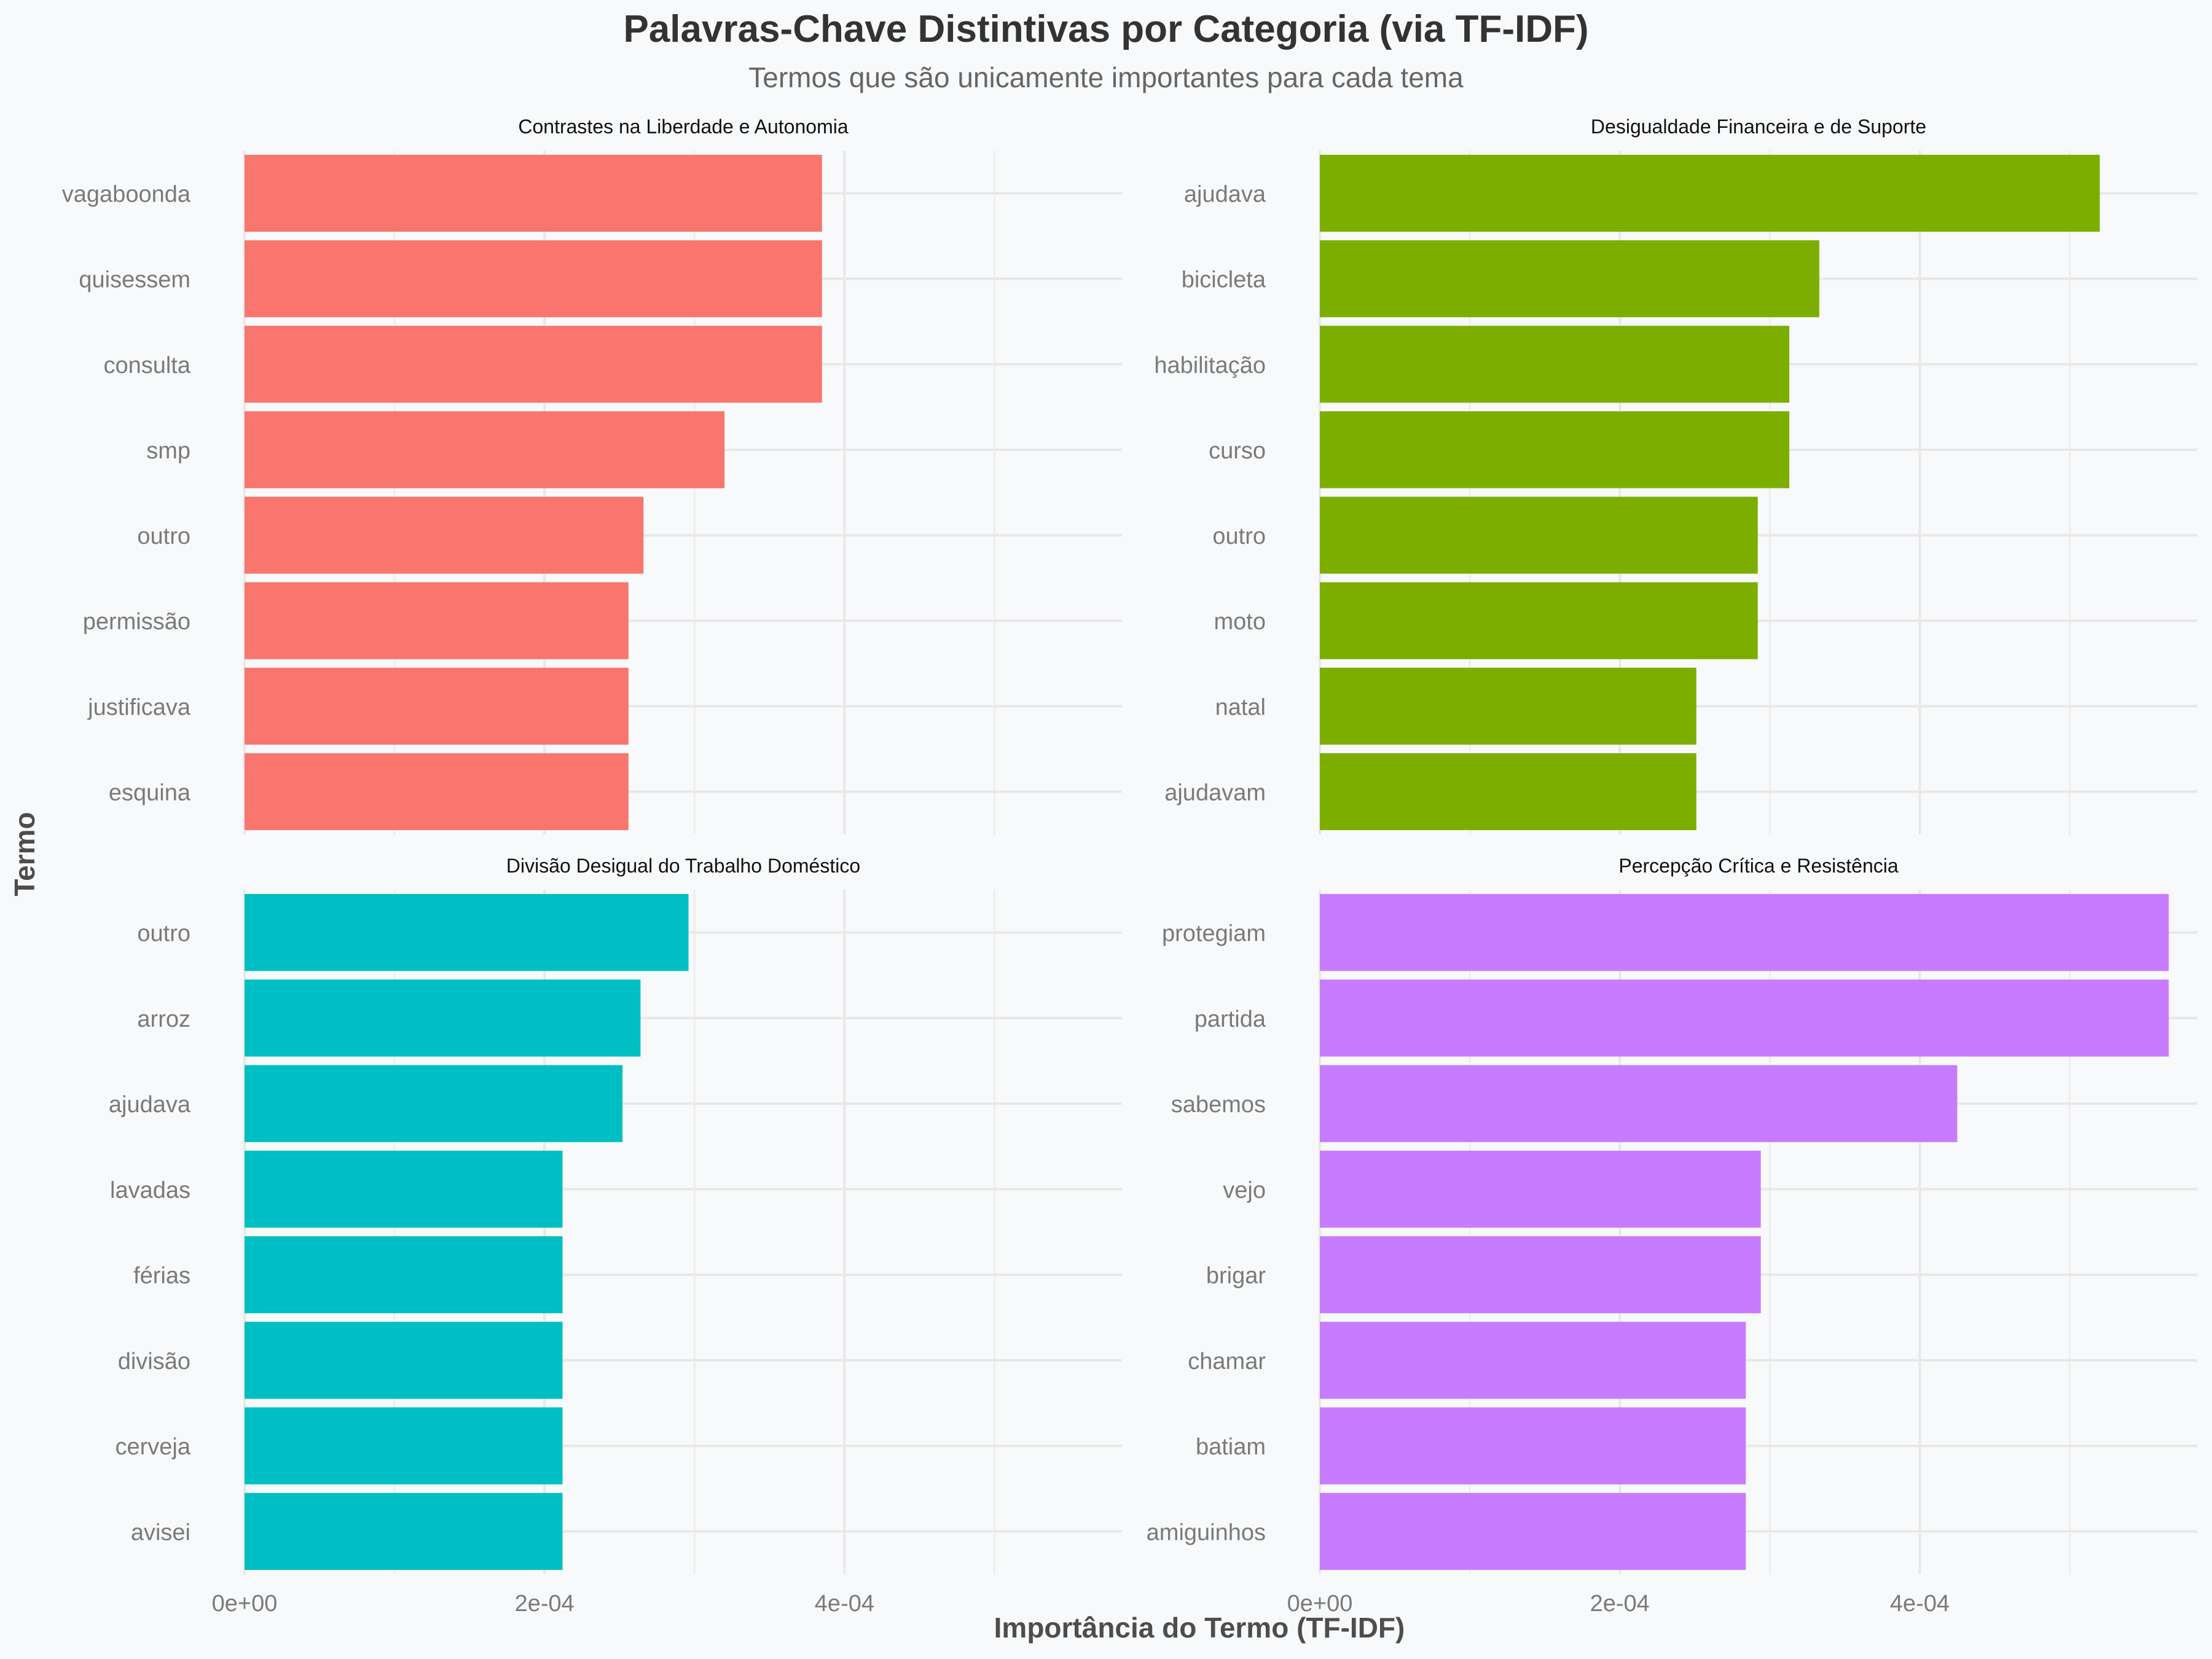 The height and width of the screenshot is (1659, 2212). What do you see at coordinates (150, 1190) in the screenshot?
I see `y-tick-label: lavadas` at bounding box center [150, 1190].